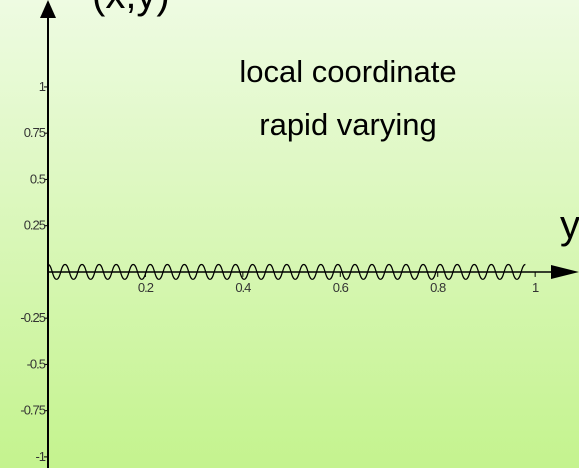 The width and height of the screenshot is (579, 468). What do you see at coordinates (40, 456) in the screenshot?
I see `y-tick-label: -1` at bounding box center [40, 456].